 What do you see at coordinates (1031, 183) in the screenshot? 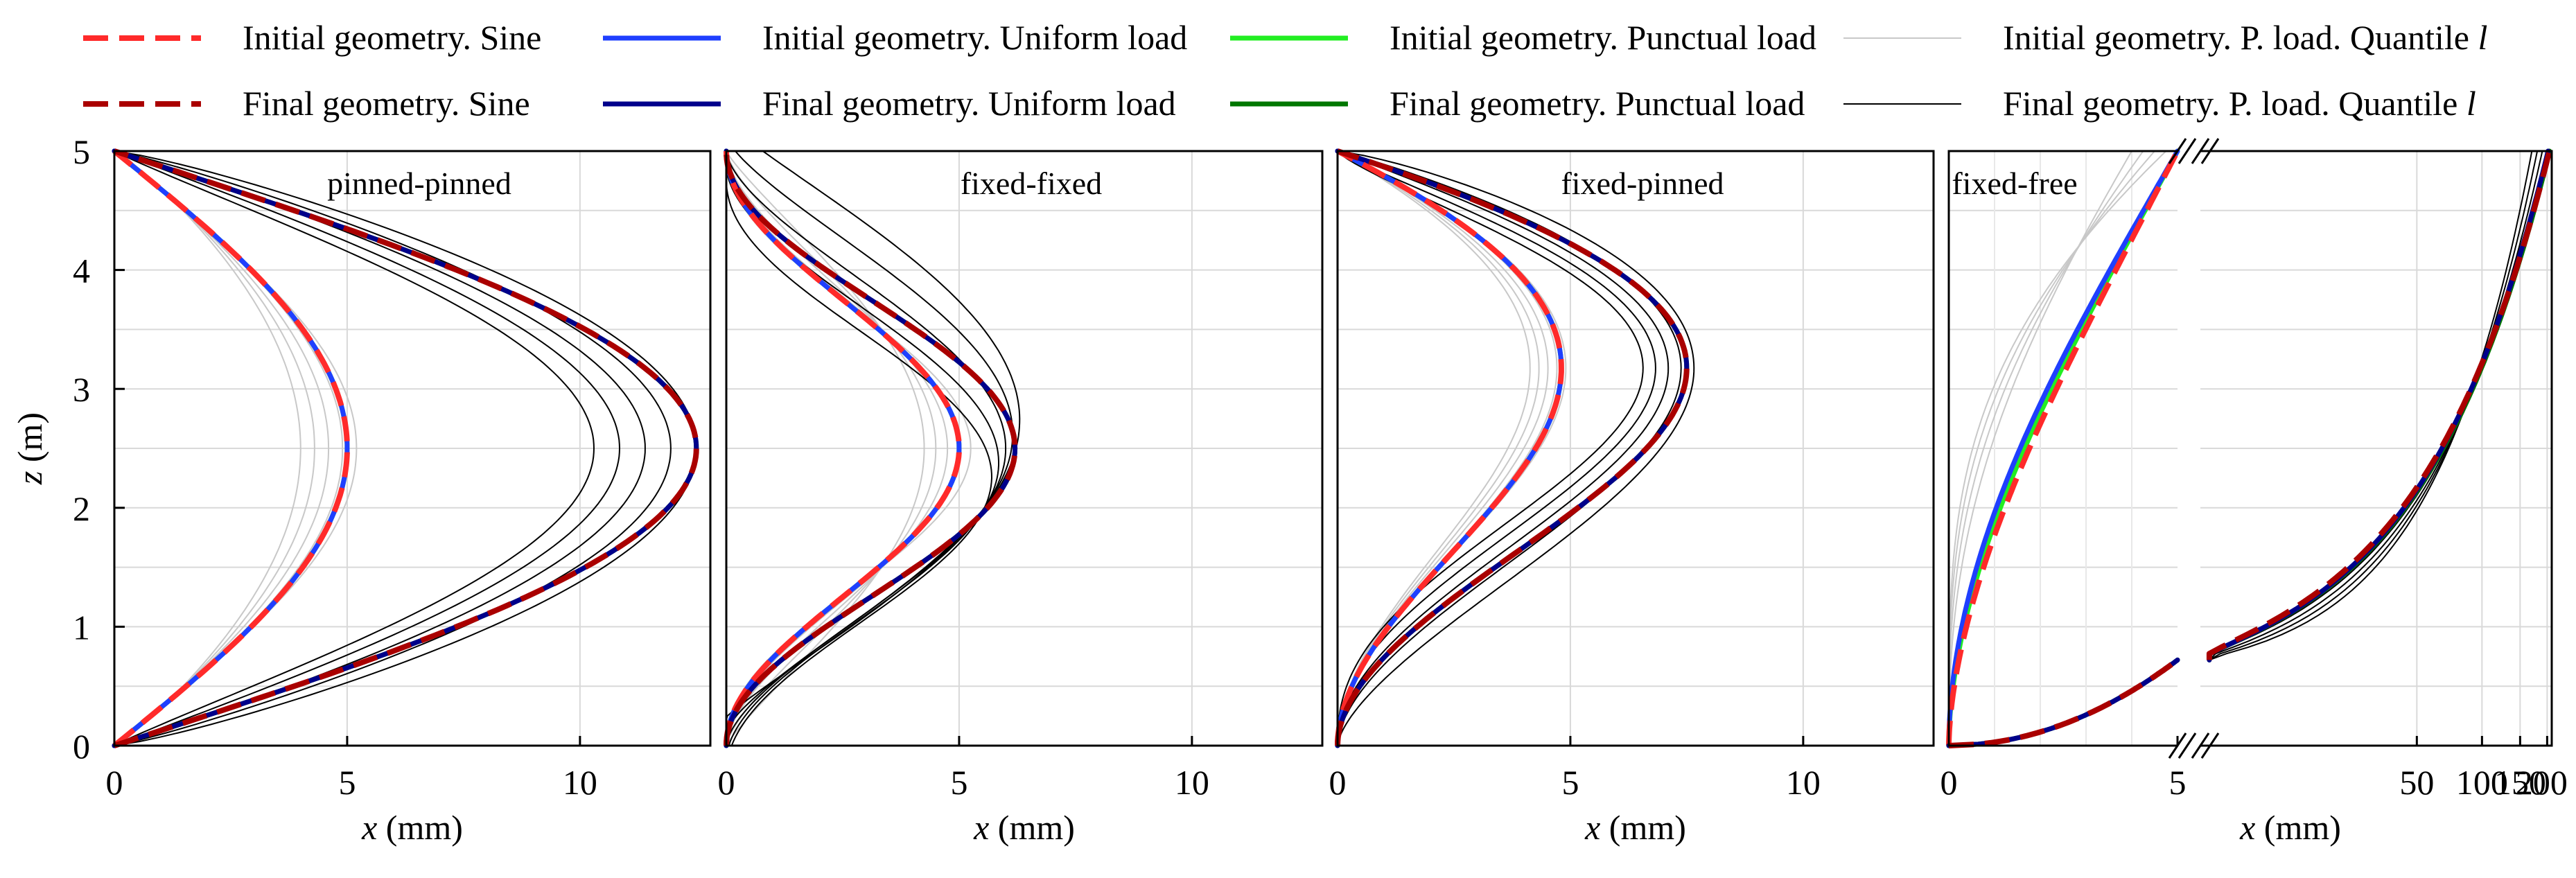
I see `panel-title: fixed-fixed` at bounding box center [1031, 183].